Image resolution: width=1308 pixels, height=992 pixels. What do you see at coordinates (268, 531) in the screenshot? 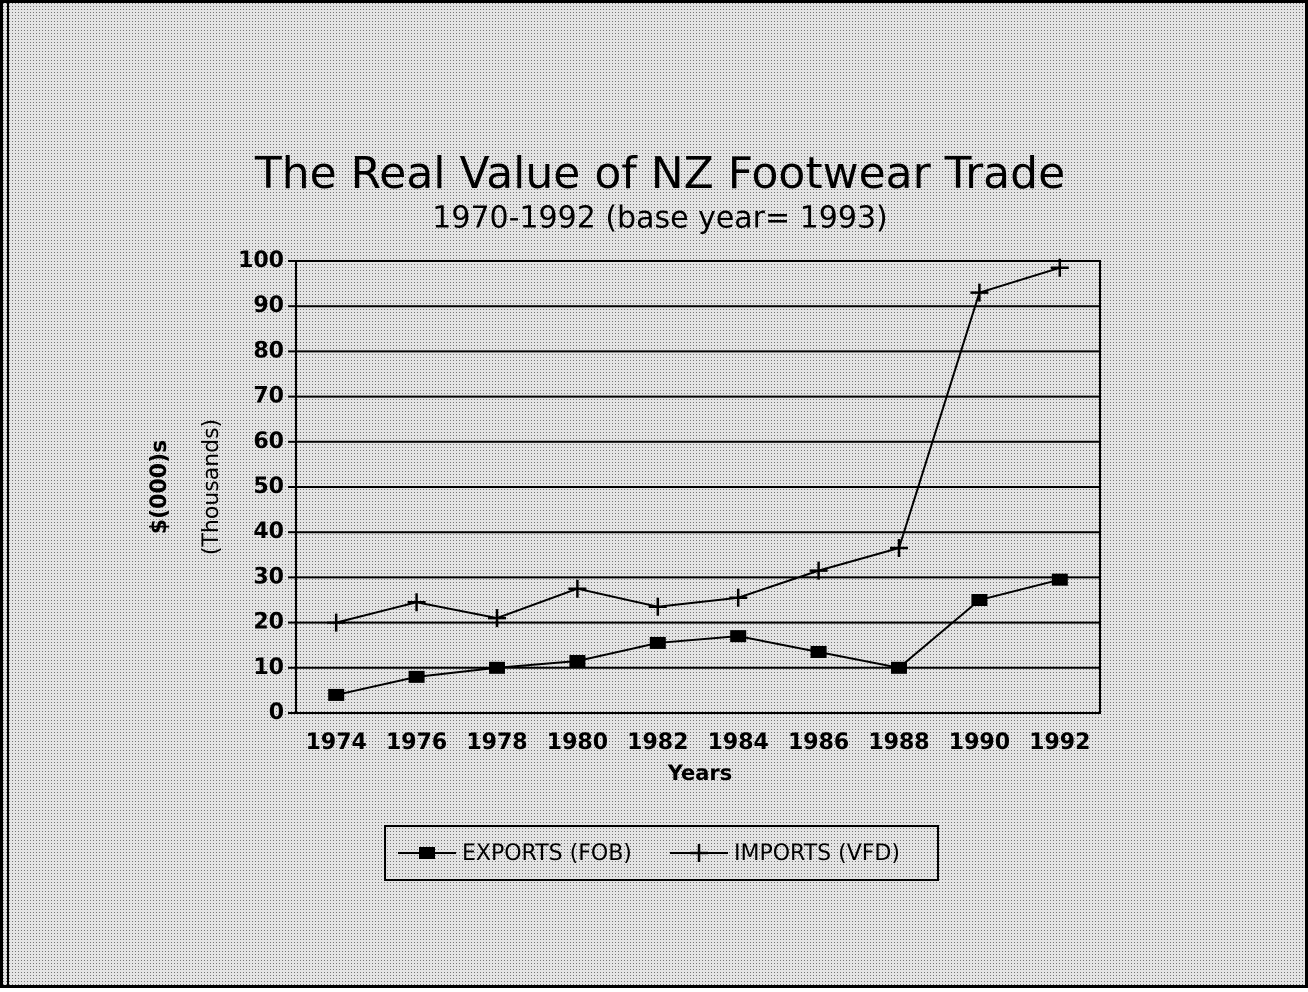
I see `y-tick-label: 40` at bounding box center [268, 531].